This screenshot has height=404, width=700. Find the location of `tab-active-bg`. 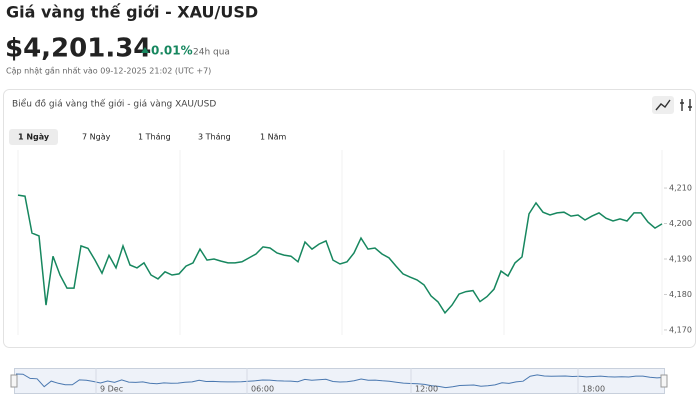

tab-active-bg is located at coordinates (33, 137).